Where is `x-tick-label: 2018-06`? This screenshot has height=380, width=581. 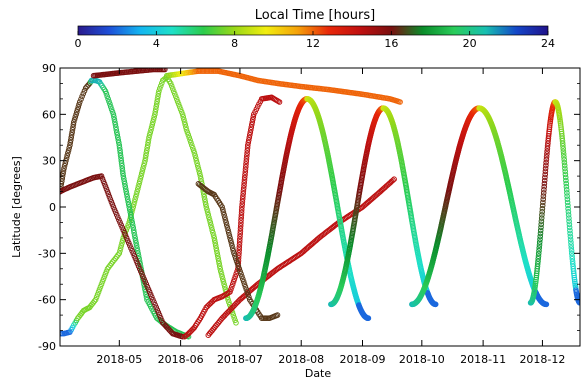
x-tick-label: 2018-06 is located at coordinates (181, 359).